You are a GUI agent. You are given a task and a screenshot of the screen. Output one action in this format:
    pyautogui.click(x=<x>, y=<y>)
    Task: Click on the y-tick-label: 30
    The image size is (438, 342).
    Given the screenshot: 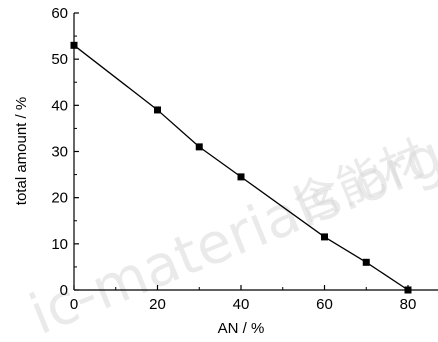 What is the action you would take?
    pyautogui.click(x=59, y=152)
    